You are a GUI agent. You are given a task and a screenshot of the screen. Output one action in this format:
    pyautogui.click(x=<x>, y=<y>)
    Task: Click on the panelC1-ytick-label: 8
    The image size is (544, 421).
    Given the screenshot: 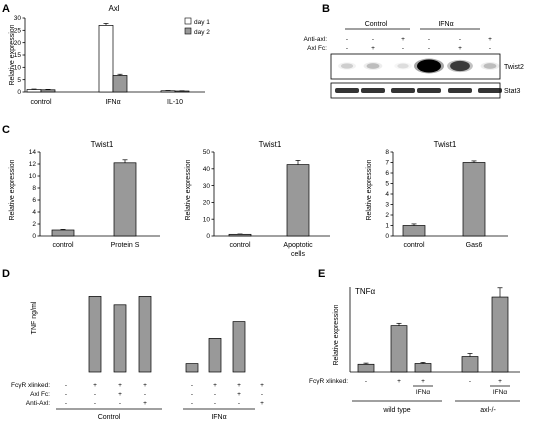 What is the action you would take?
    pyautogui.click(x=34, y=188)
    